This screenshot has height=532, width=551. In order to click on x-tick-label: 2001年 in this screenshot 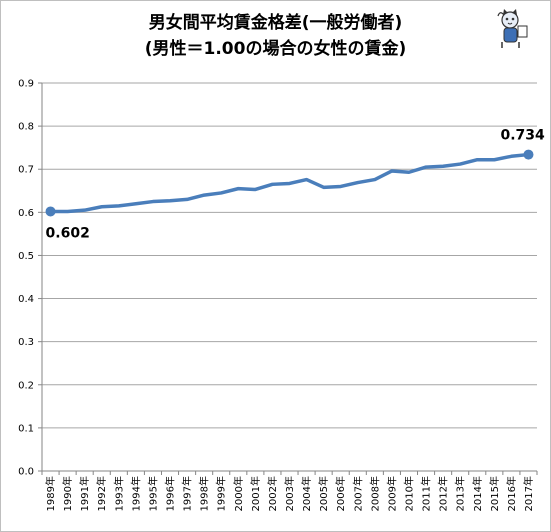, I will do `click(255, 493)`.